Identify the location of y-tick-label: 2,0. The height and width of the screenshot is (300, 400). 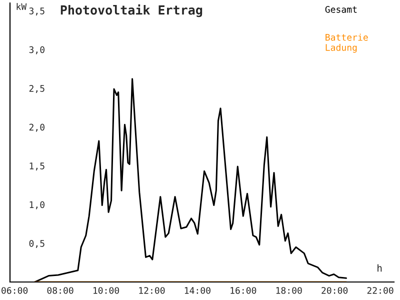
(36, 128).